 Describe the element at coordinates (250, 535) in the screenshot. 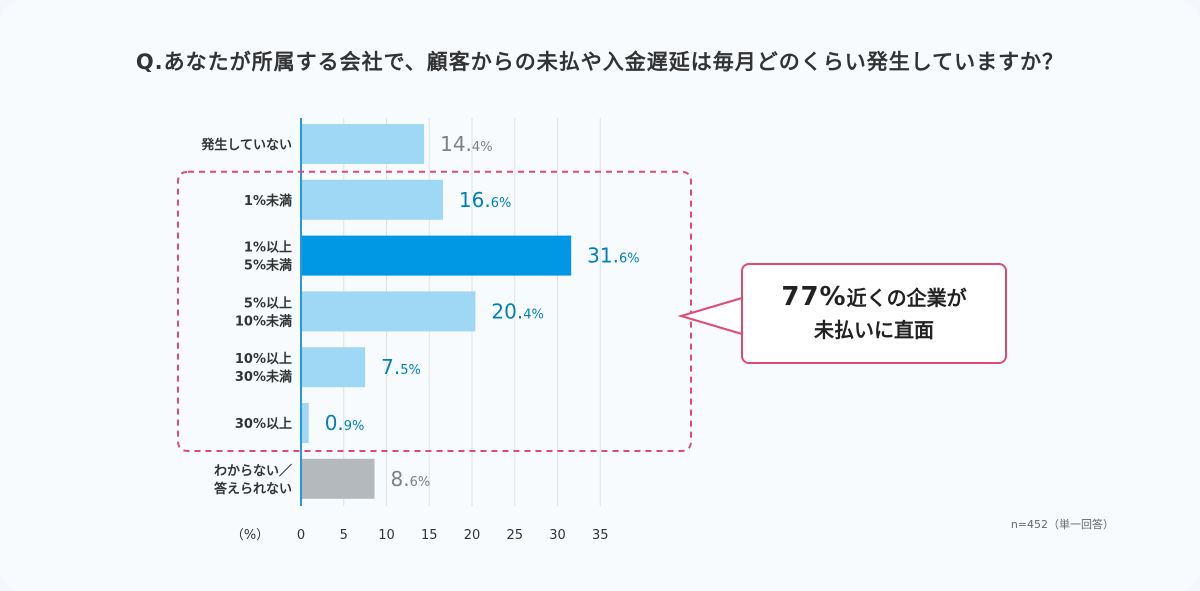

I see `x-axis-label: （%）` at that location.